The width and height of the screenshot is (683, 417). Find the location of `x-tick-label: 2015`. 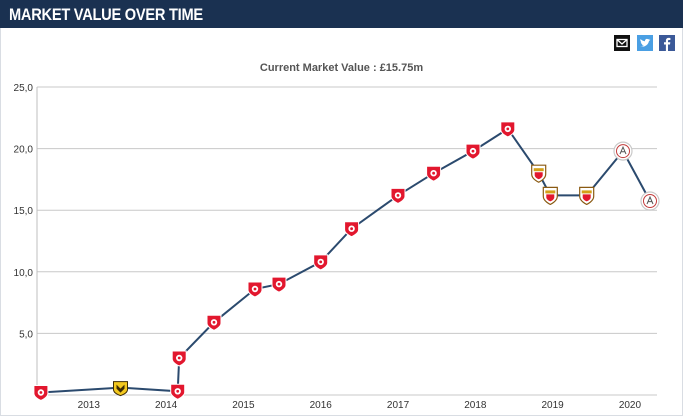

x-tick-label: 2015 is located at coordinates (243, 405).